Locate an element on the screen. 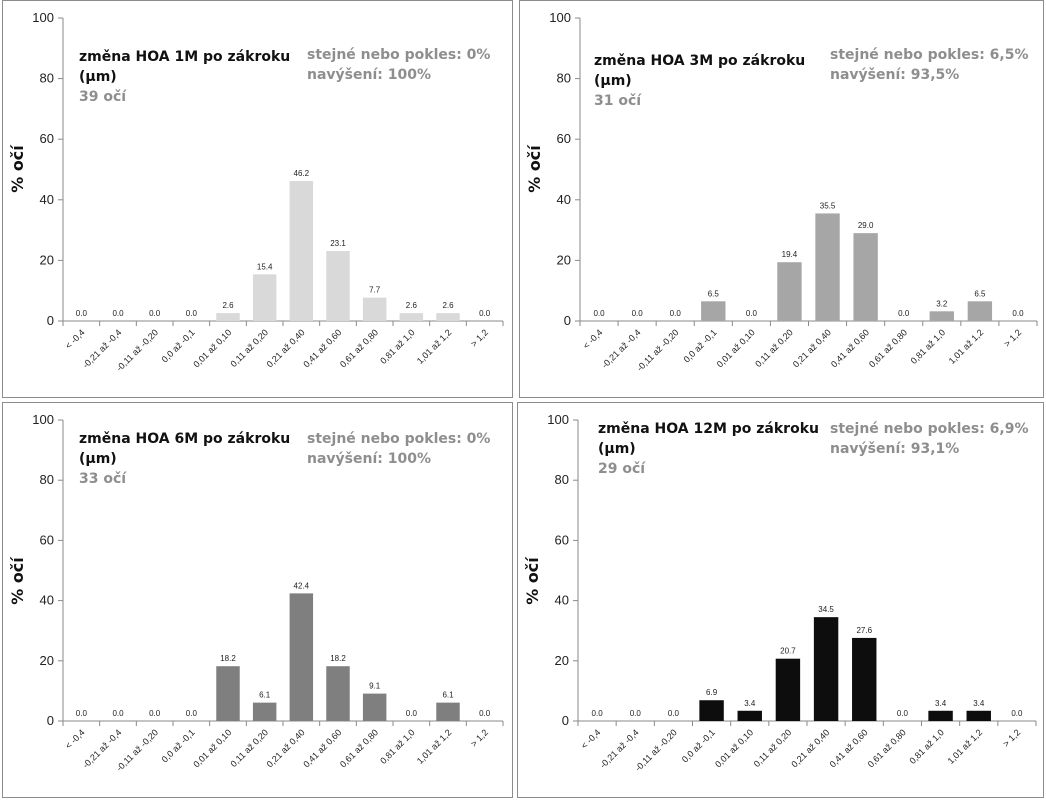 The height and width of the screenshot is (800, 1046). y-axis-label: % očí is located at coordinates (534, 168).